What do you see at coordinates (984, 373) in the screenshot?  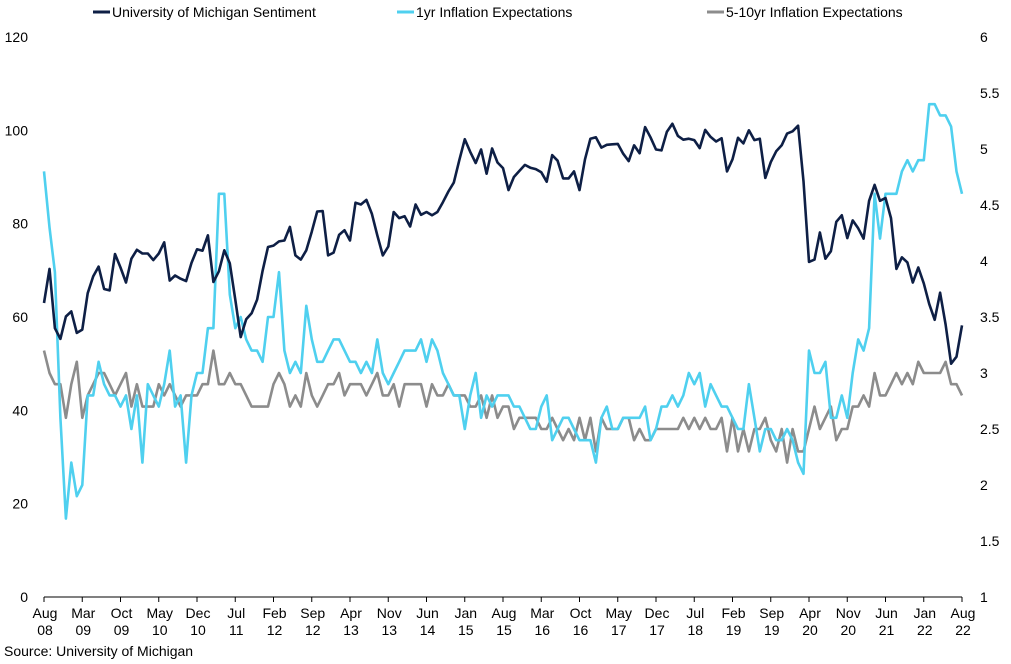 I see `y-right-tick-label: 3` at bounding box center [984, 373].